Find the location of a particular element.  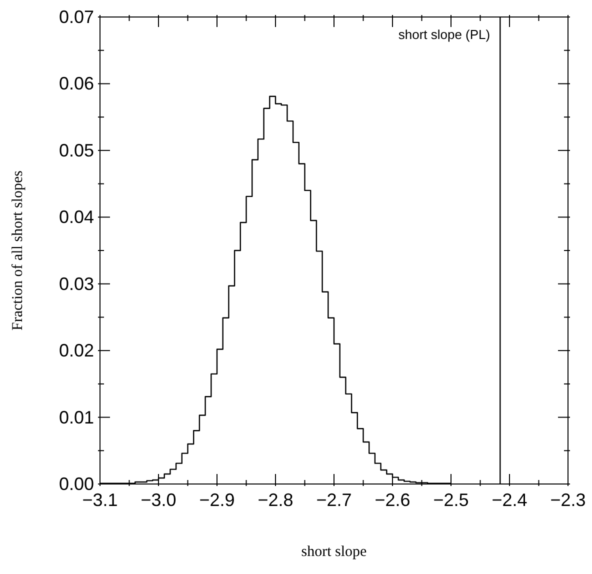

x-tick-label: −2.4 is located at coordinates (510, 500).